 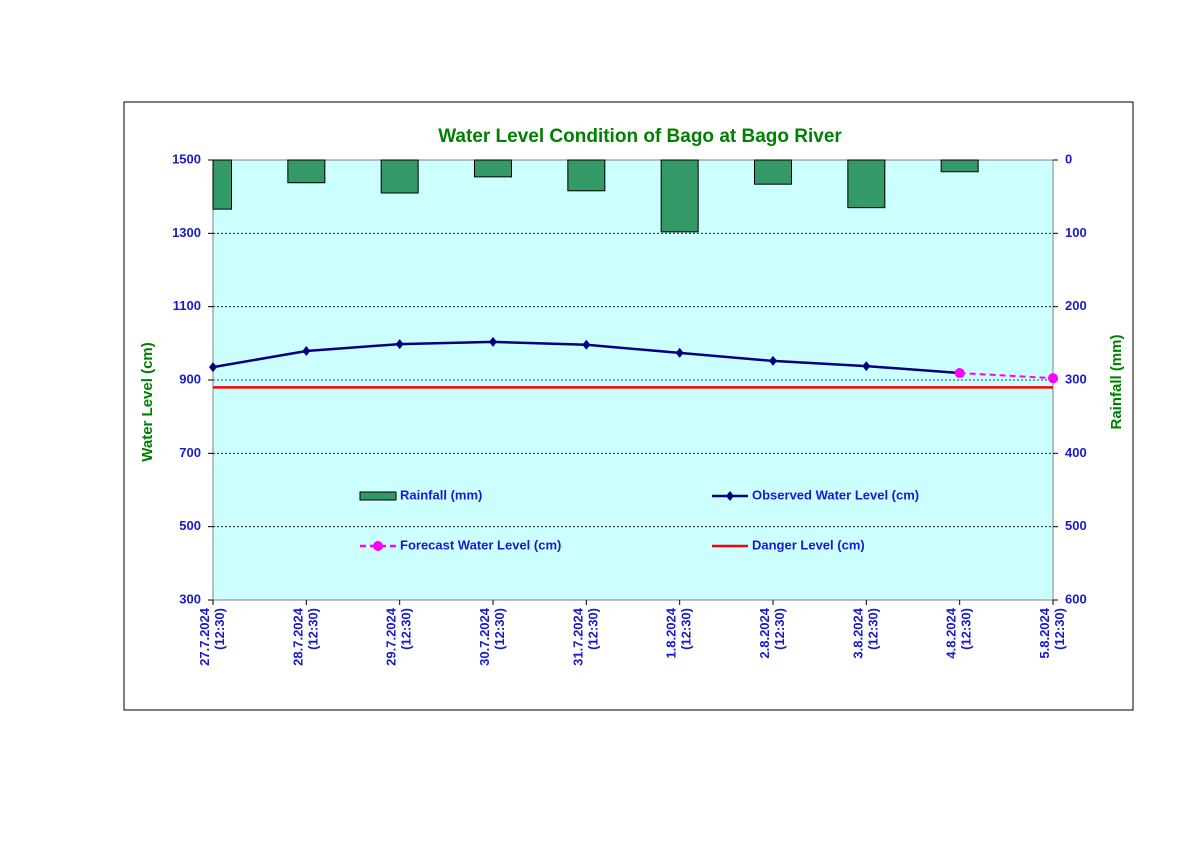 What do you see at coordinates (480, 544) in the screenshot?
I see `legend-label: Forecast Water Level (cm)` at bounding box center [480, 544].